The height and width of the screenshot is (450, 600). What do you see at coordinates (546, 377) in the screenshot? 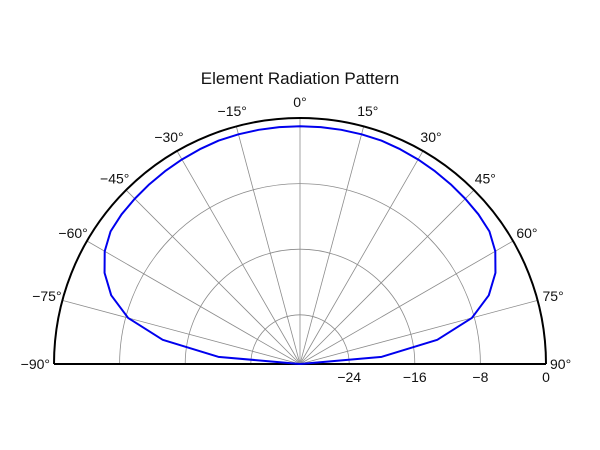
I see `radial-tick-label-3: 0` at bounding box center [546, 377].